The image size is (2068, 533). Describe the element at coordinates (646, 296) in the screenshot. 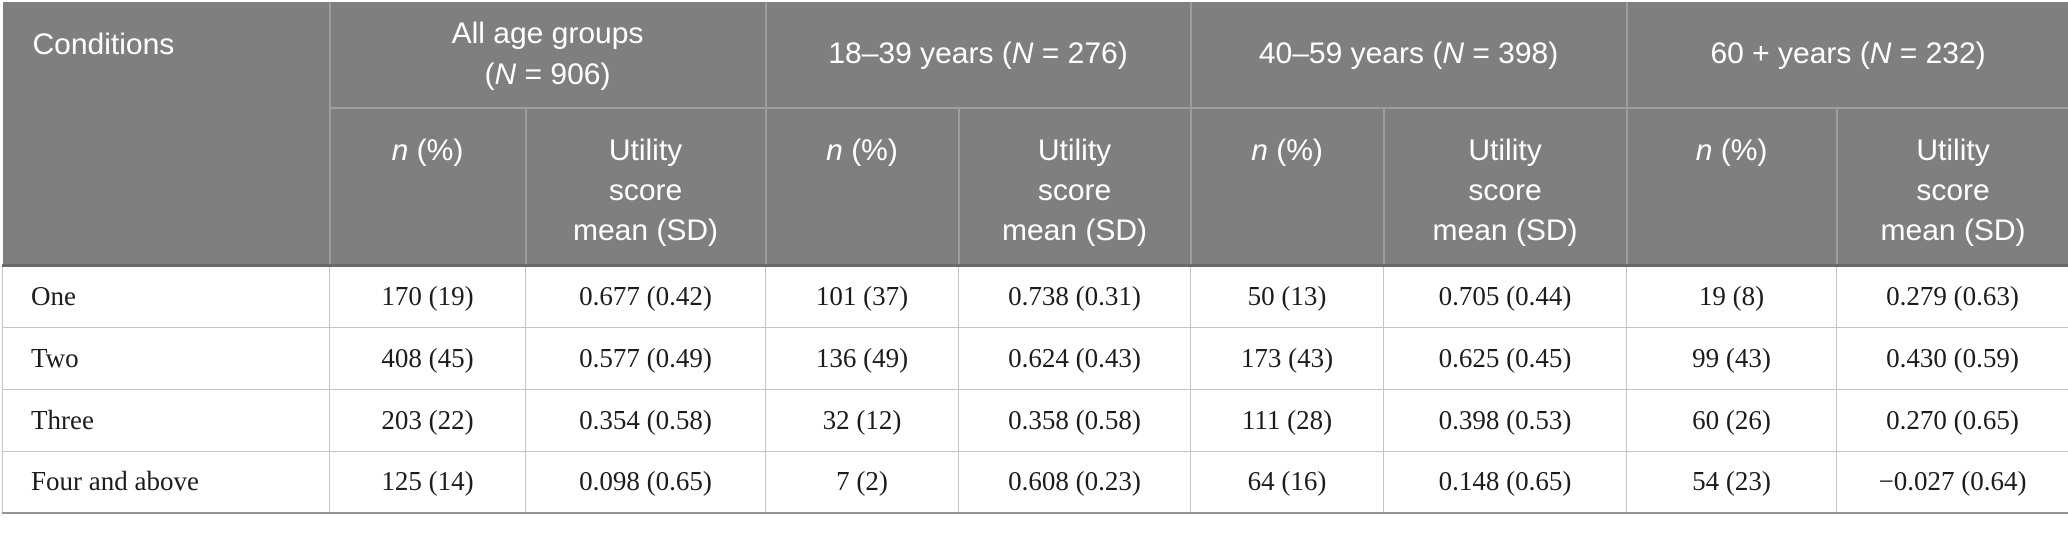

I see `cell: 0.677 (0.42)` at that location.